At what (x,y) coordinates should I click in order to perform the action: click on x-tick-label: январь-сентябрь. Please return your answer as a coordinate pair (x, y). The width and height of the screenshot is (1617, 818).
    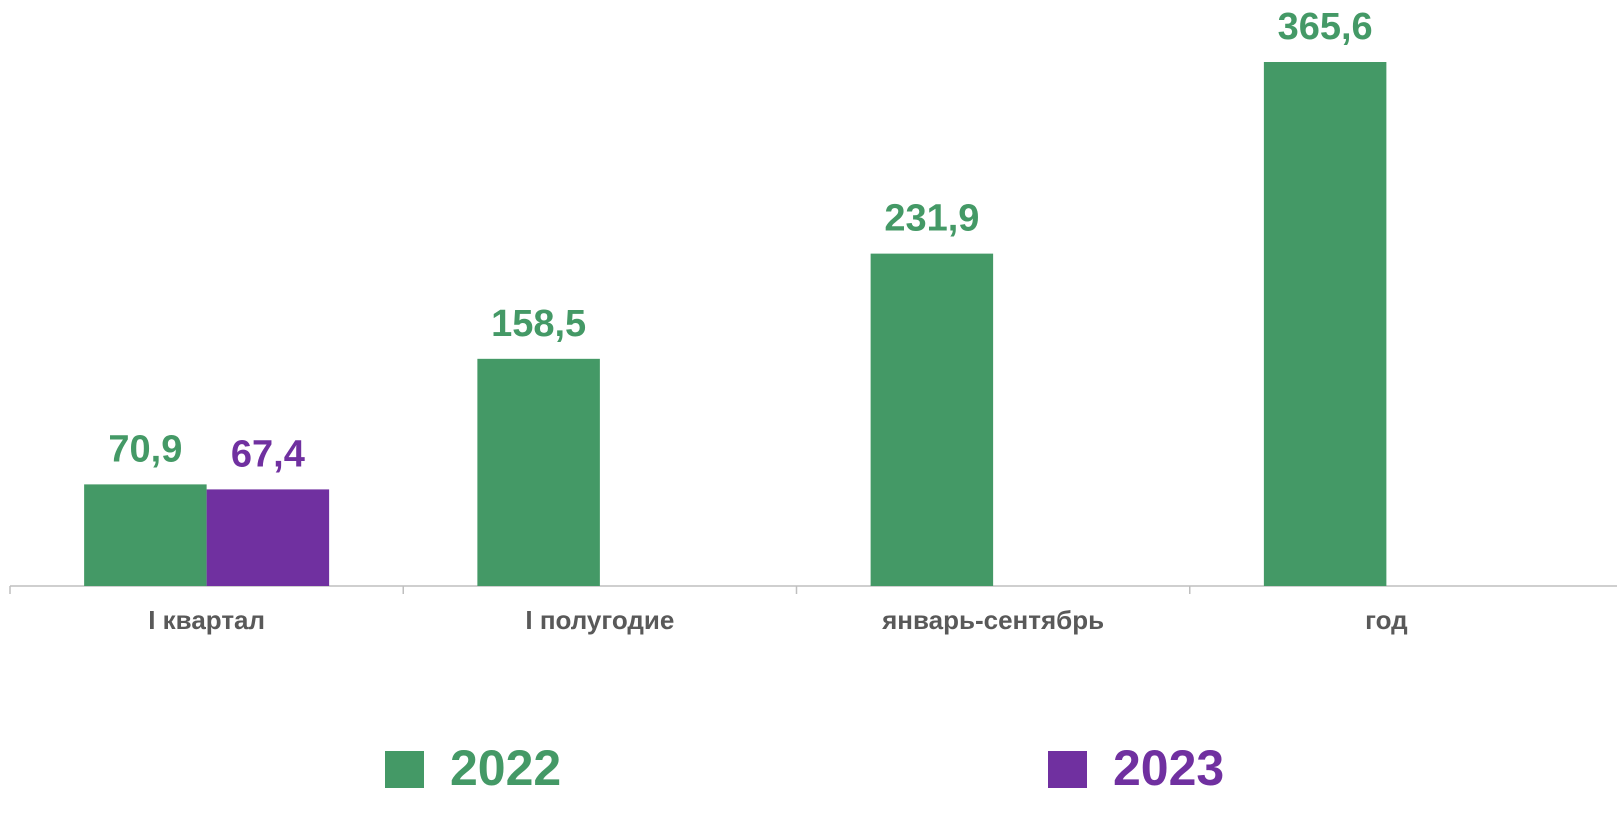
    Looking at the image, I should click on (992, 620).